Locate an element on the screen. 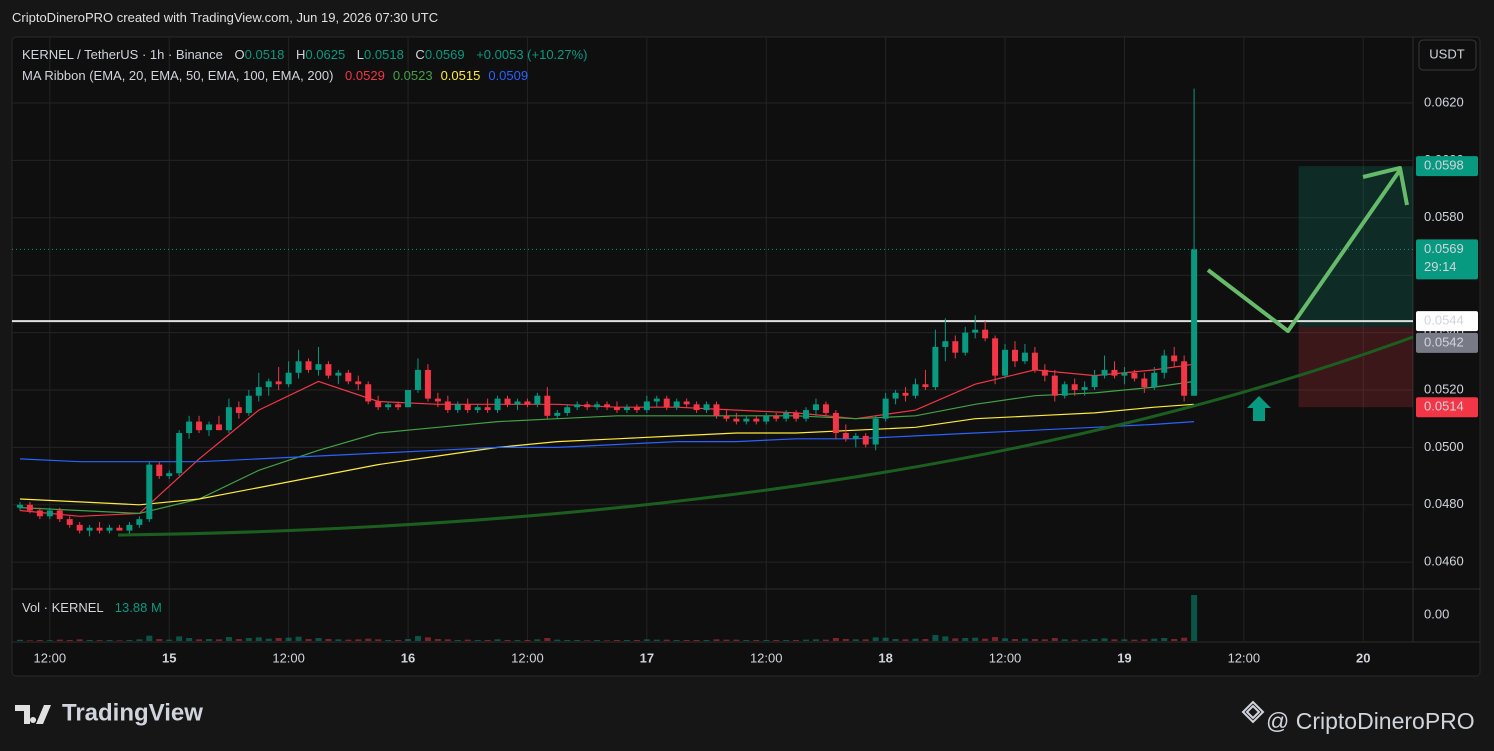 The image size is (1494, 751). ohlc-value: 0.0518 is located at coordinates (384, 54).